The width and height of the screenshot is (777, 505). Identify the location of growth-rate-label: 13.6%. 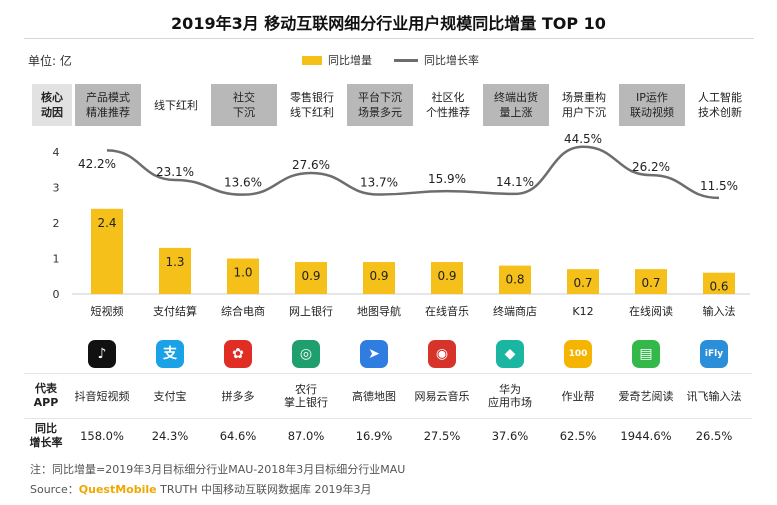
(243, 183).